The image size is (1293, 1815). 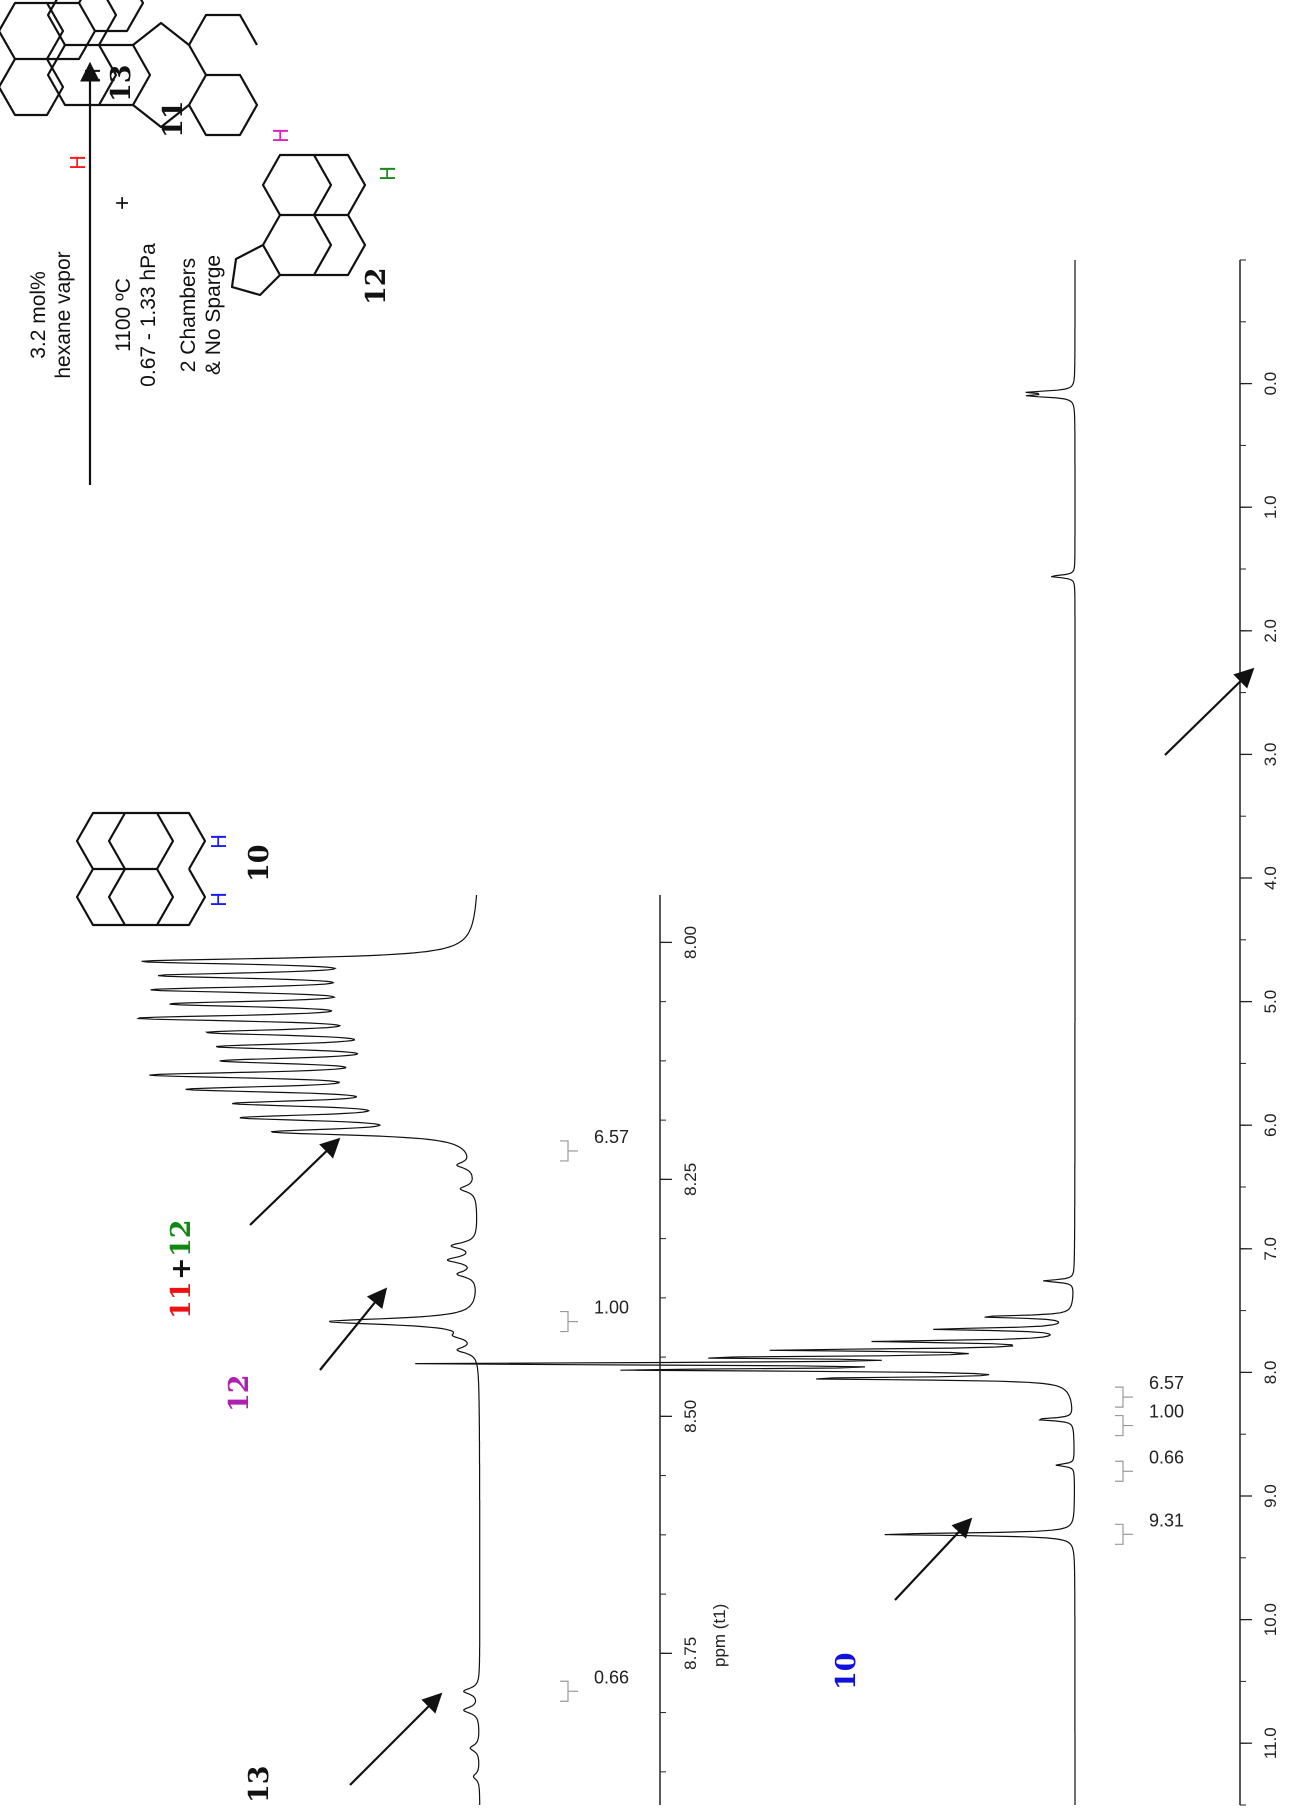 I want to click on condition-line-6: & No Sparge, so click(x=213, y=315).